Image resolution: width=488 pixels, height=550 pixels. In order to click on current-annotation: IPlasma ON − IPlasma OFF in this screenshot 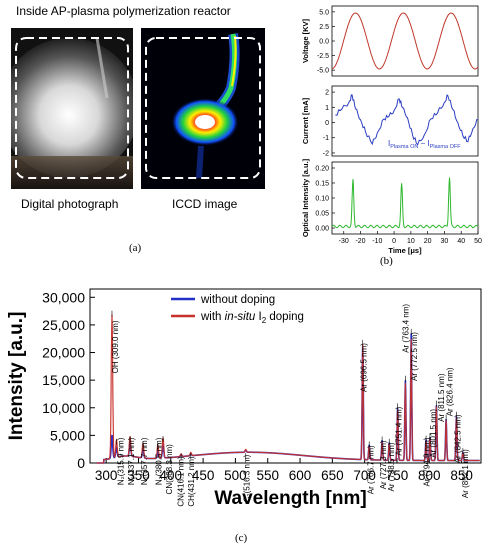, I will do `click(424, 144)`.